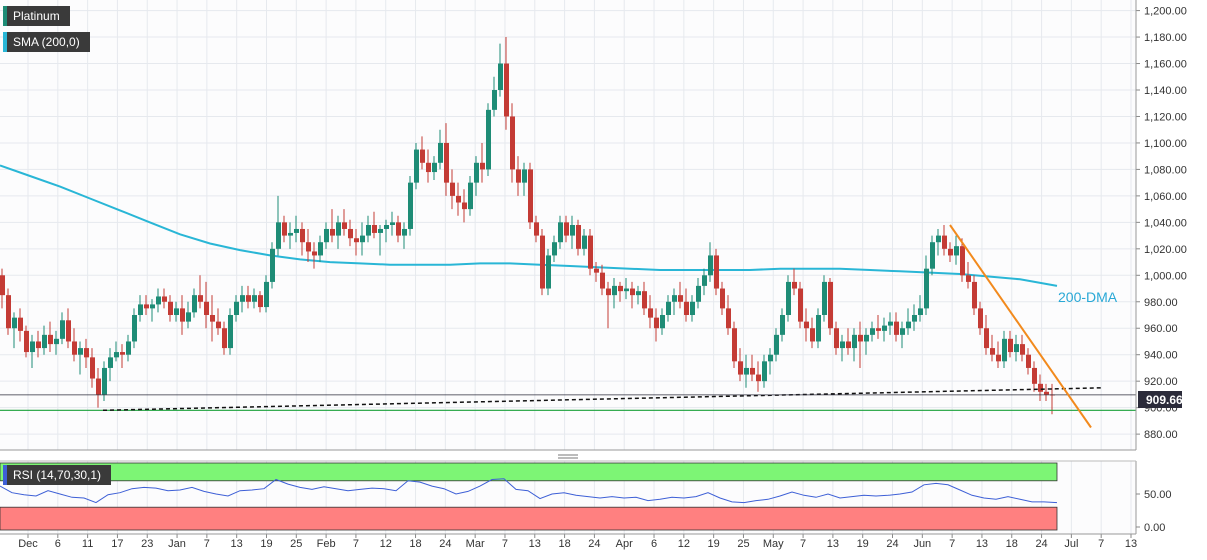 The width and height of the screenshot is (1207, 560). Describe the element at coordinates (863, 544) in the screenshot. I see `xtick-label-28: 19` at that location.